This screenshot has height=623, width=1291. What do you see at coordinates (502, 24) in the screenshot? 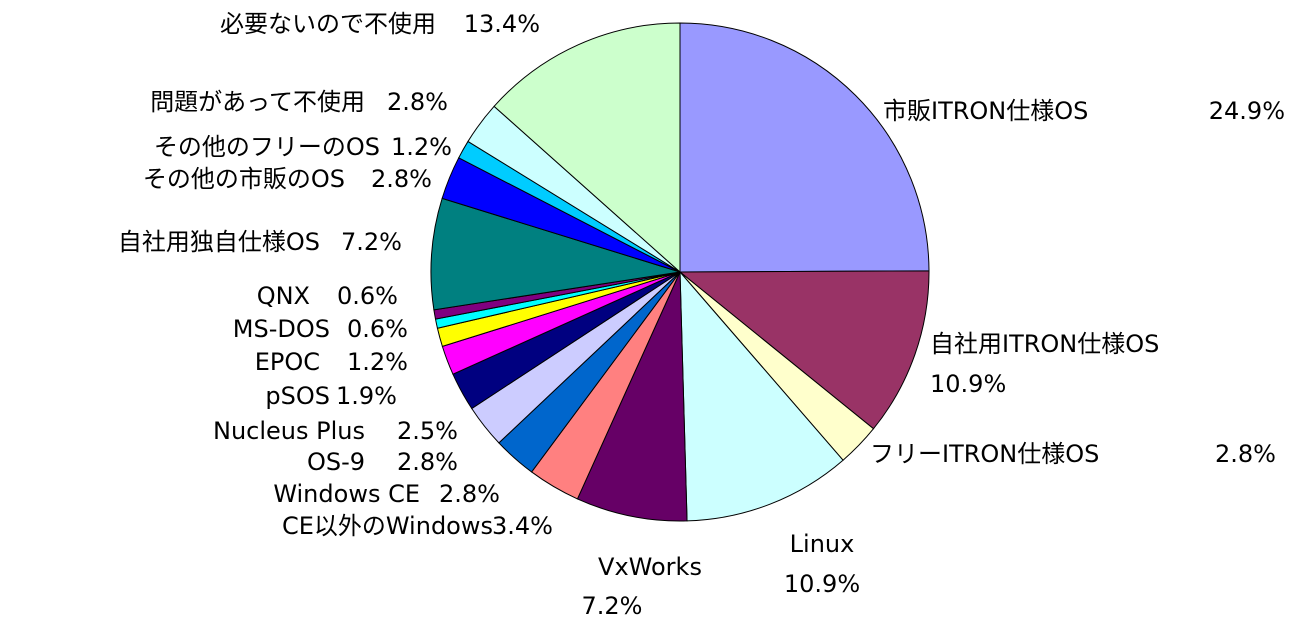
I see `value-label: 13.4%` at bounding box center [502, 24].